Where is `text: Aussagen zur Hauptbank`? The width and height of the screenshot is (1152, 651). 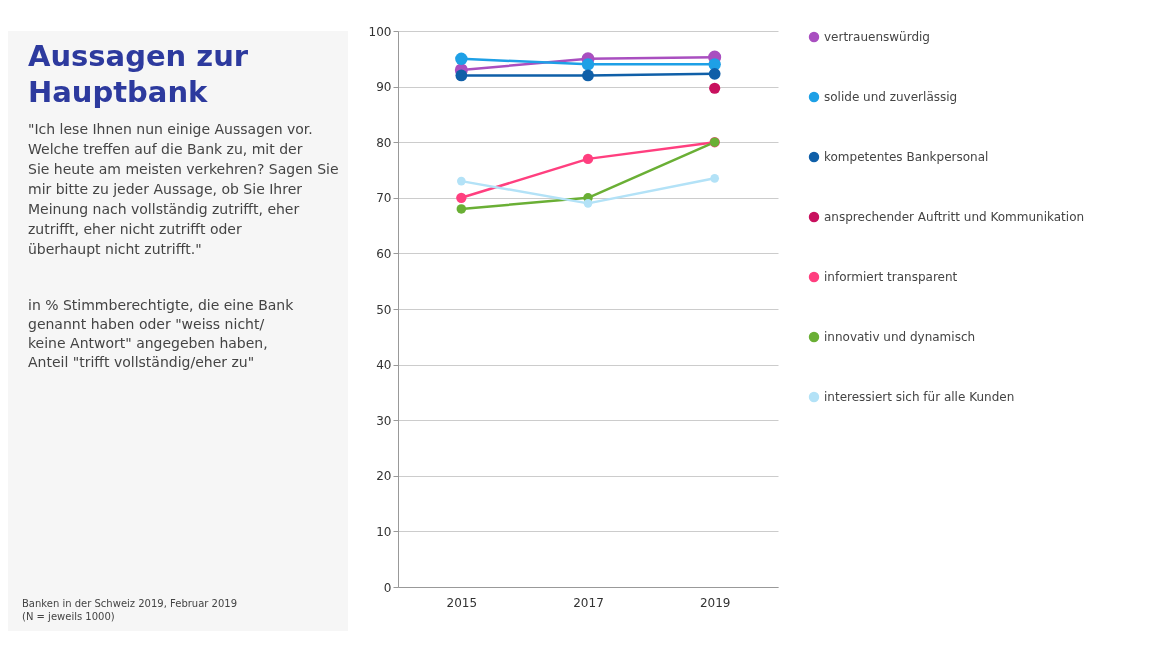
text: Aussagen zur Hauptbank is located at coordinates (138, 74).